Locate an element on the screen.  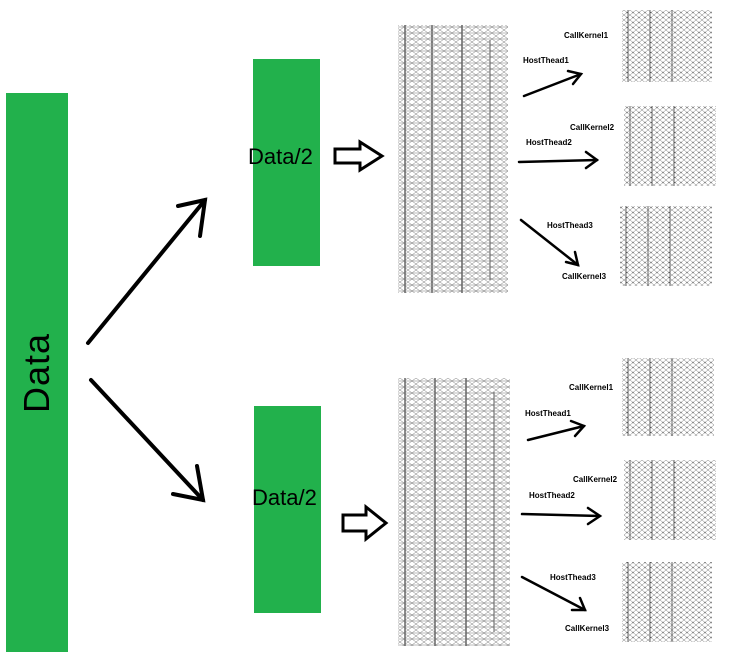
half-block-top is located at coordinates (286, 162).